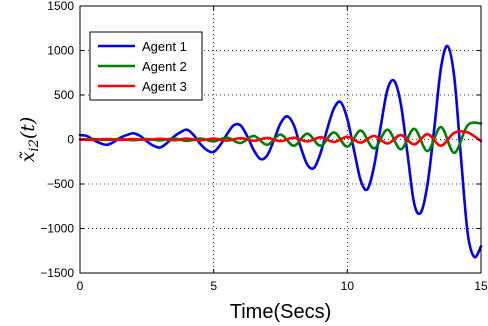  What do you see at coordinates (57, 229) in the screenshot?
I see `y-tick-label: −1000` at bounding box center [57, 229].